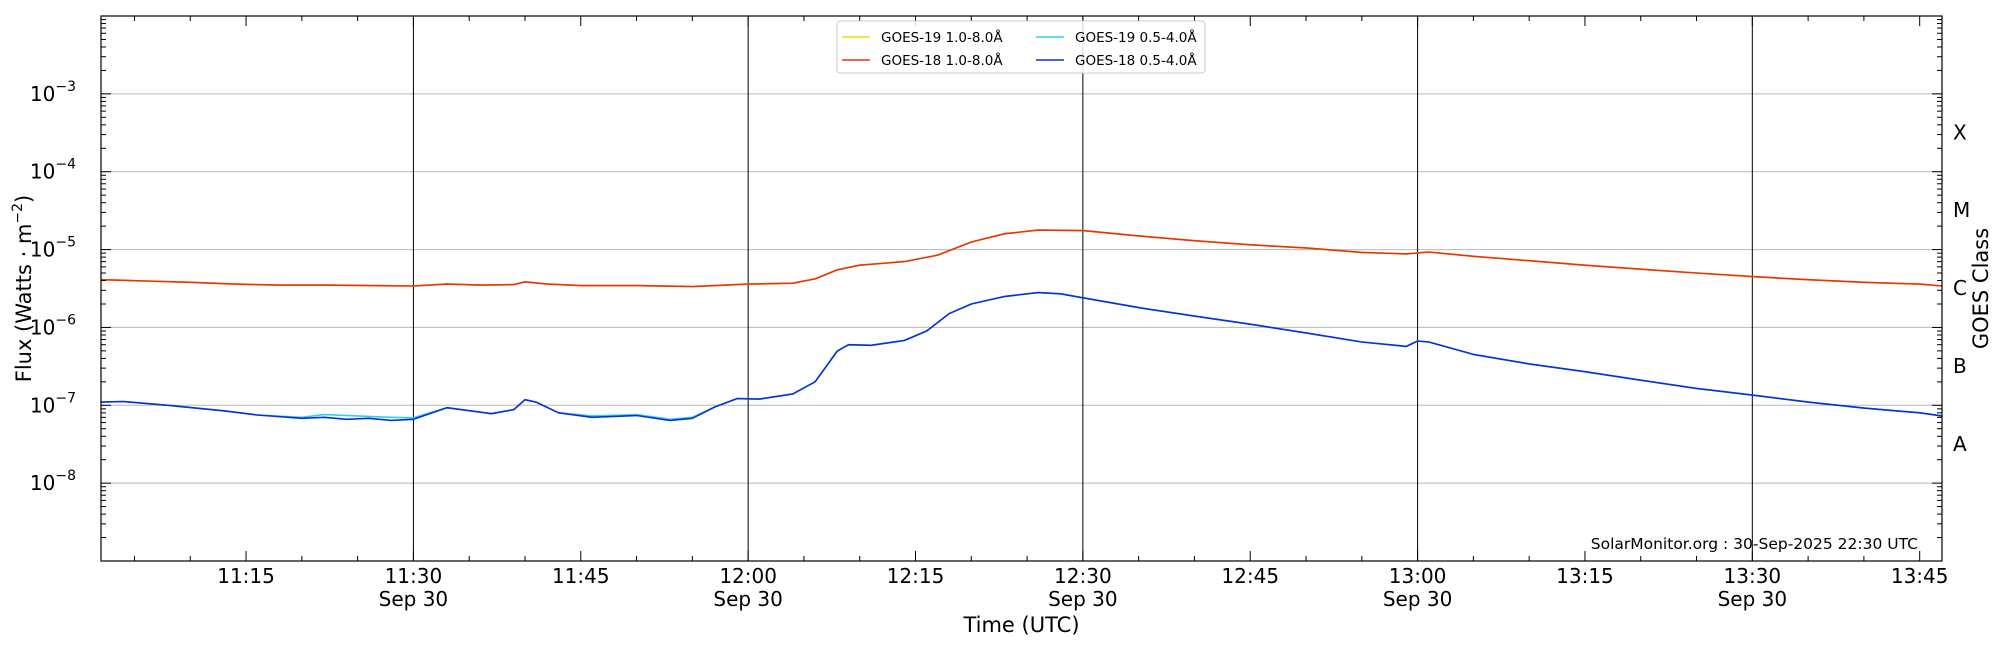  Describe the element at coordinates (65, 243) in the screenshot. I see `y-tick-exponent: −5` at that location.